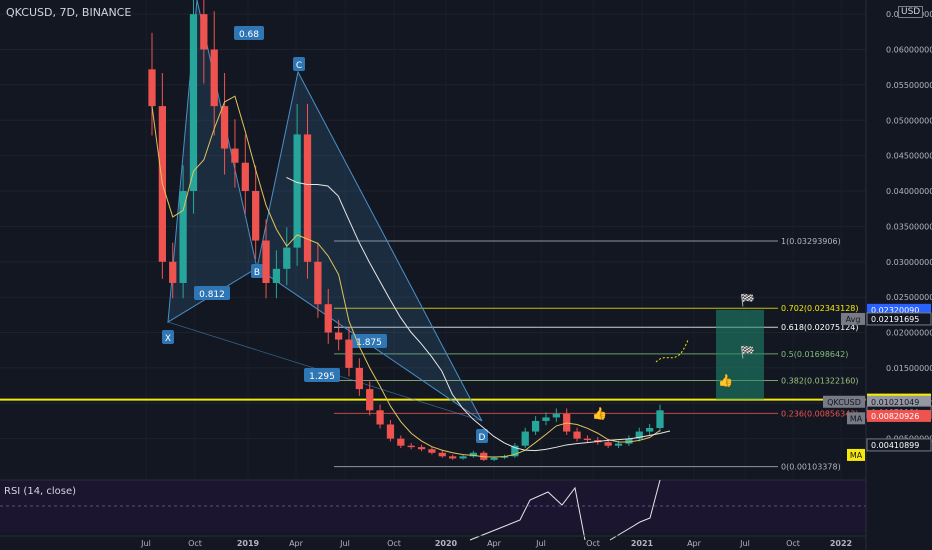 This screenshot has height=550, width=932. Describe the element at coordinates (895, 445) in the screenshot. I see `price-tag: 0.00410899` at that location.